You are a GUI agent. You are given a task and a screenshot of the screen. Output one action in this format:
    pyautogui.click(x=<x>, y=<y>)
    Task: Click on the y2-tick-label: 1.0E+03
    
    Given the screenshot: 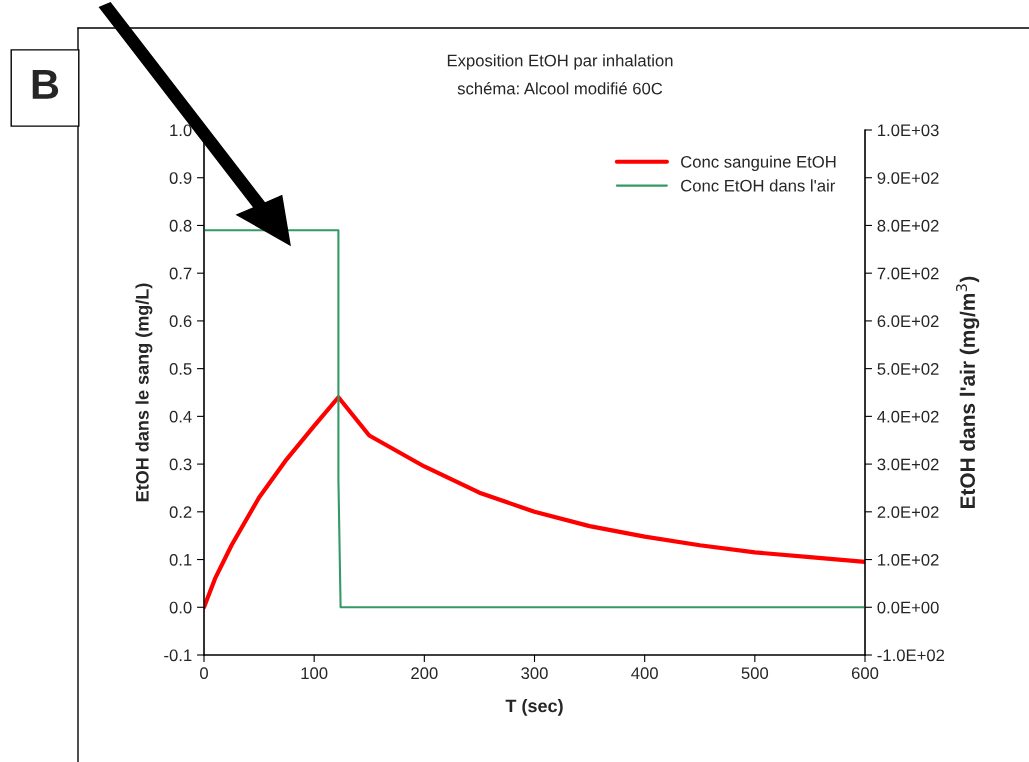 What is the action you would take?
    pyautogui.click(x=908, y=130)
    